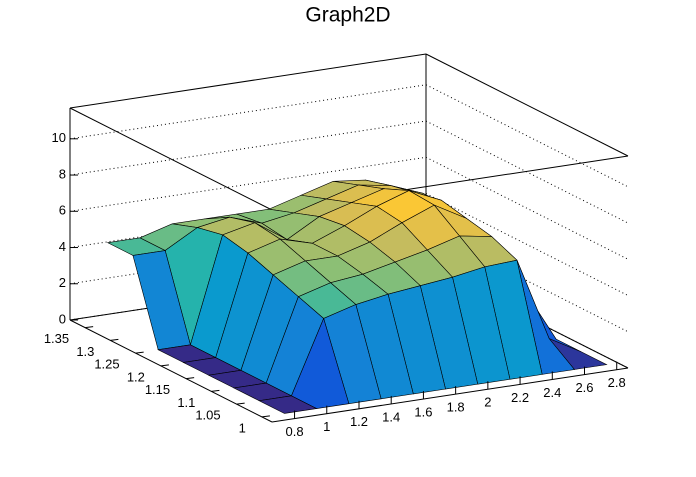 Image resolution: width=696 pixels, height=477 pixels. What do you see at coordinates (171, 371) in the screenshot?
I see `y-axis` at bounding box center [171, 371].